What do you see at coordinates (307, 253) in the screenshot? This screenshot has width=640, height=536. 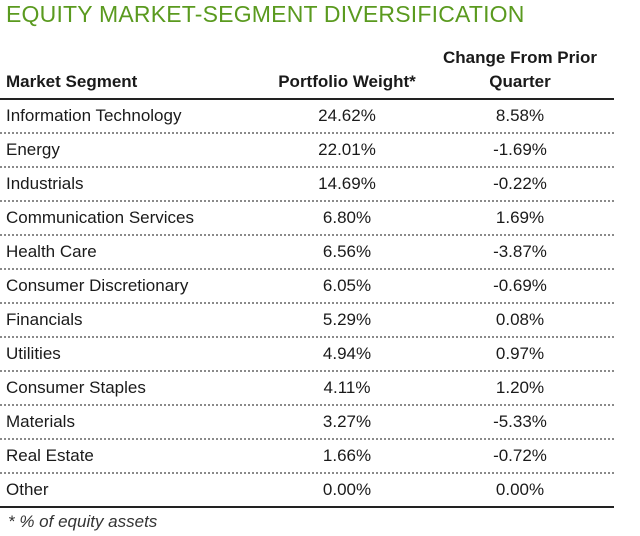 I see `table-row: Health Care 6.56% -3.87%` at bounding box center [307, 253].